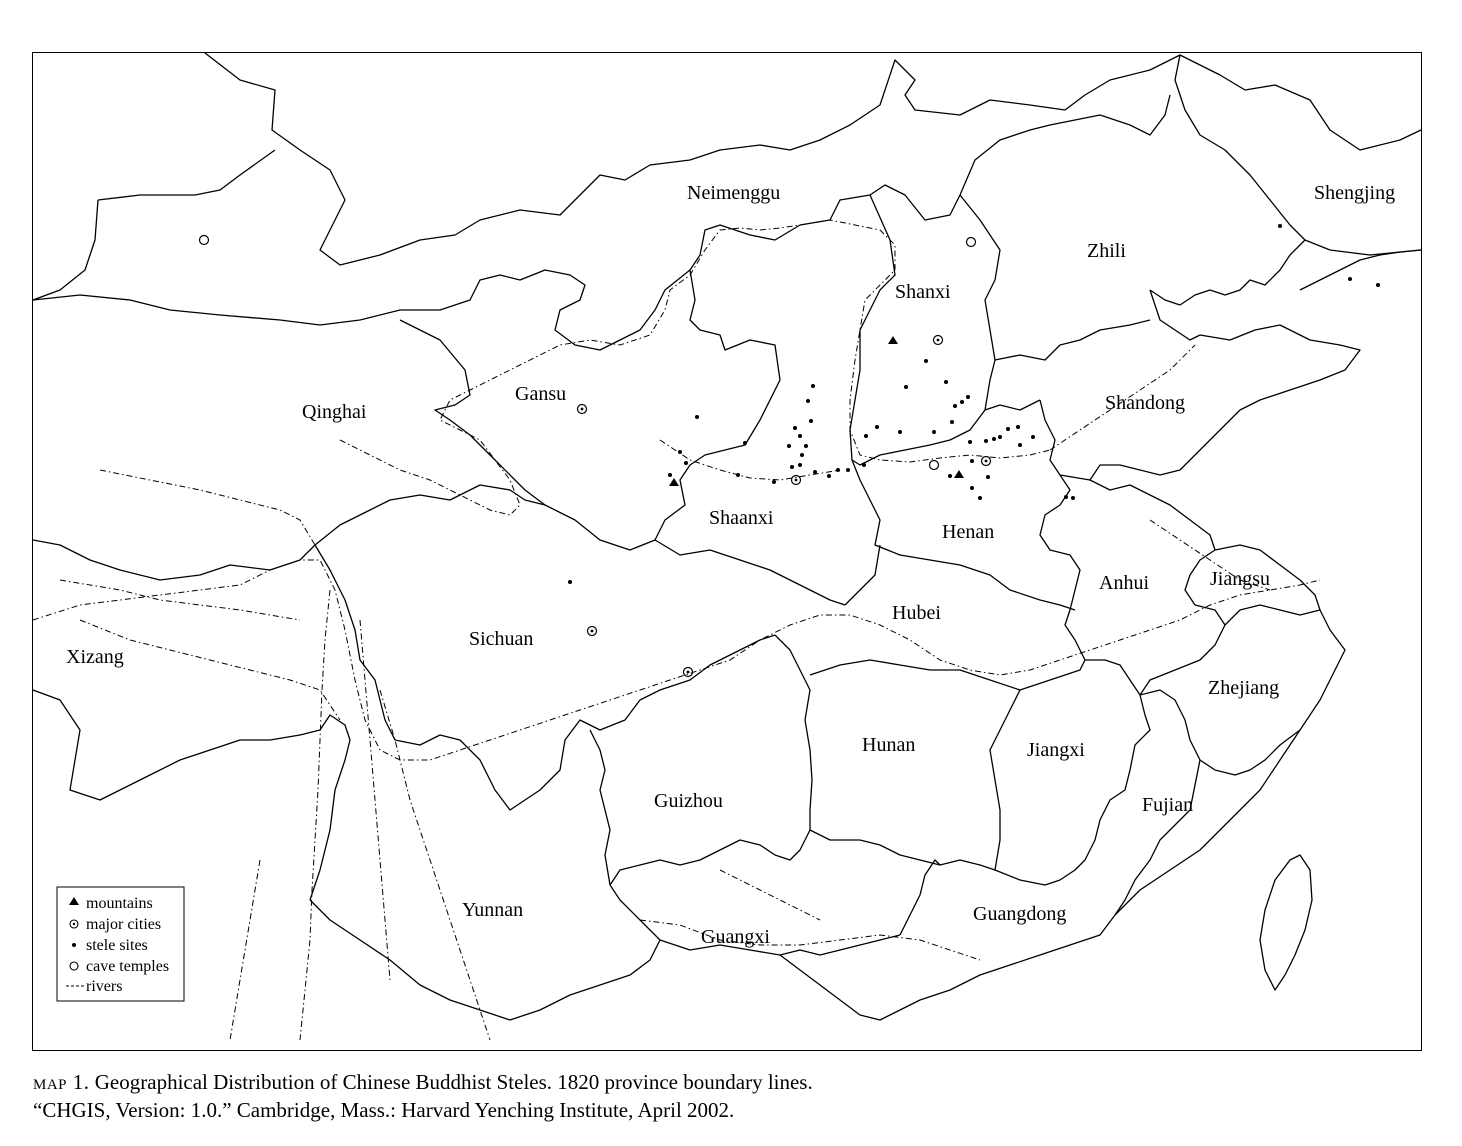 This screenshot has height=1146, width=1462. I want to click on label-shaanxi: Shaanxi, so click(741, 518).